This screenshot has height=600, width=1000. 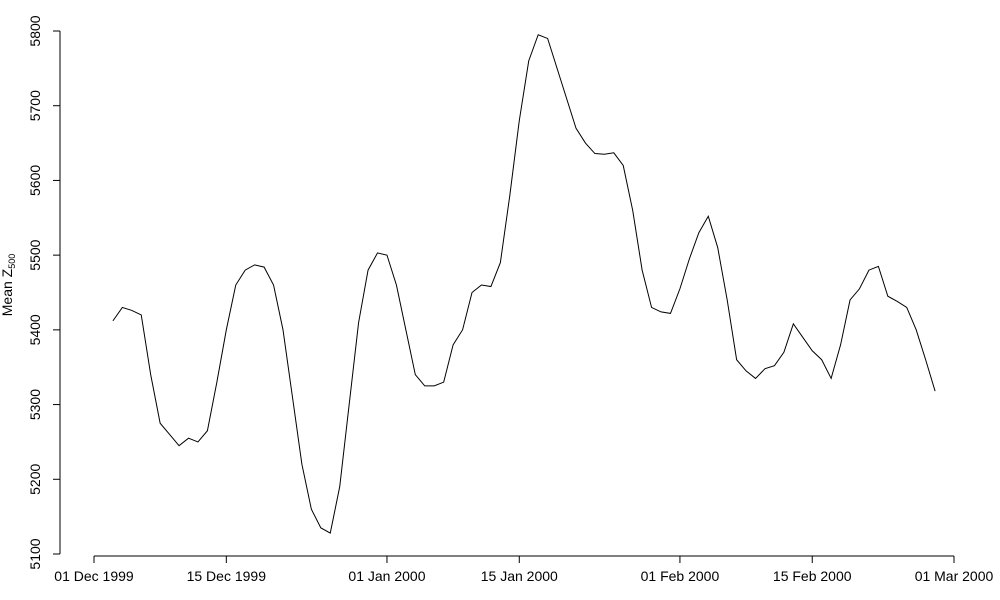 I want to click on y-tick-label: 5500, so click(x=35, y=254).